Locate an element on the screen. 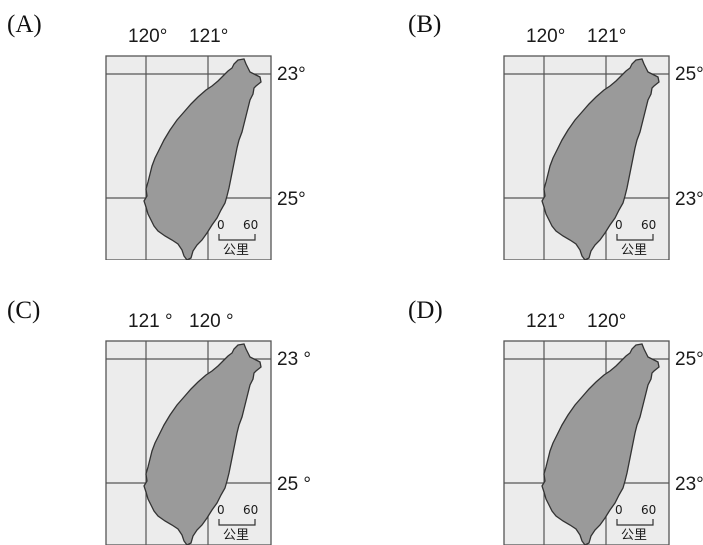 This screenshot has height=545, width=703. option-b-map: 120° 121° 25° 23° 0 60 公里 is located at coordinates (599, 140).